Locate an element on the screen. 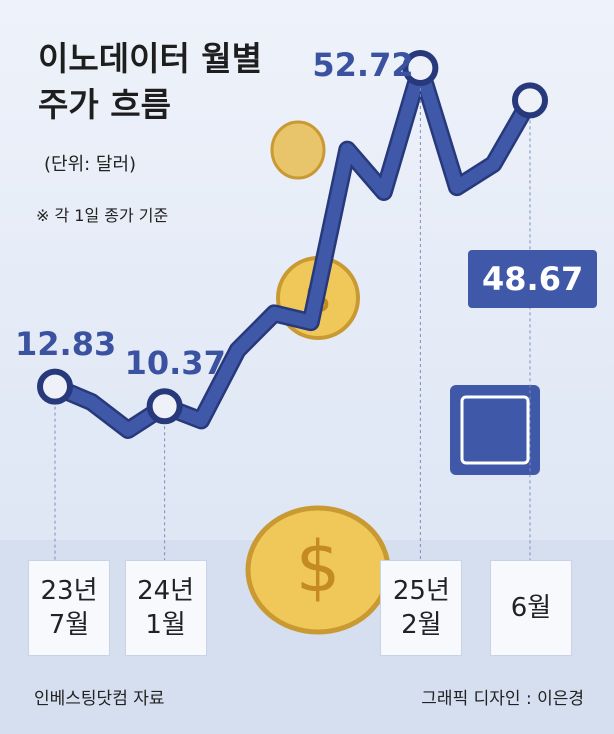 The width and height of the screenshot is (614, 734). source: 인베스팅닷컴 자료 is located at coordinates (99, 699).